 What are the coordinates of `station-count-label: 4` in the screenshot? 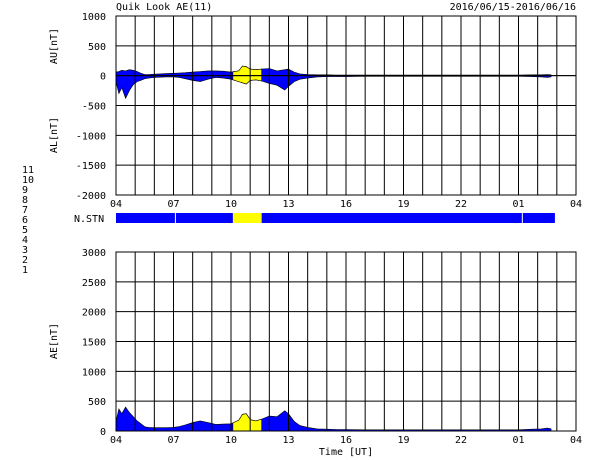 It's located at (25, 240).